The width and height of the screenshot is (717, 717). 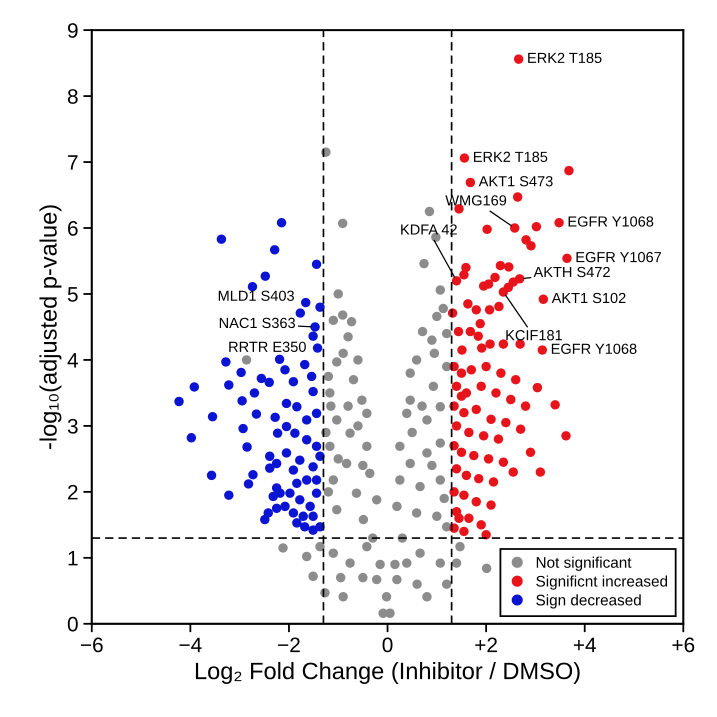 I want to click on x-tick-label: +2, so click(x=486, y=645).